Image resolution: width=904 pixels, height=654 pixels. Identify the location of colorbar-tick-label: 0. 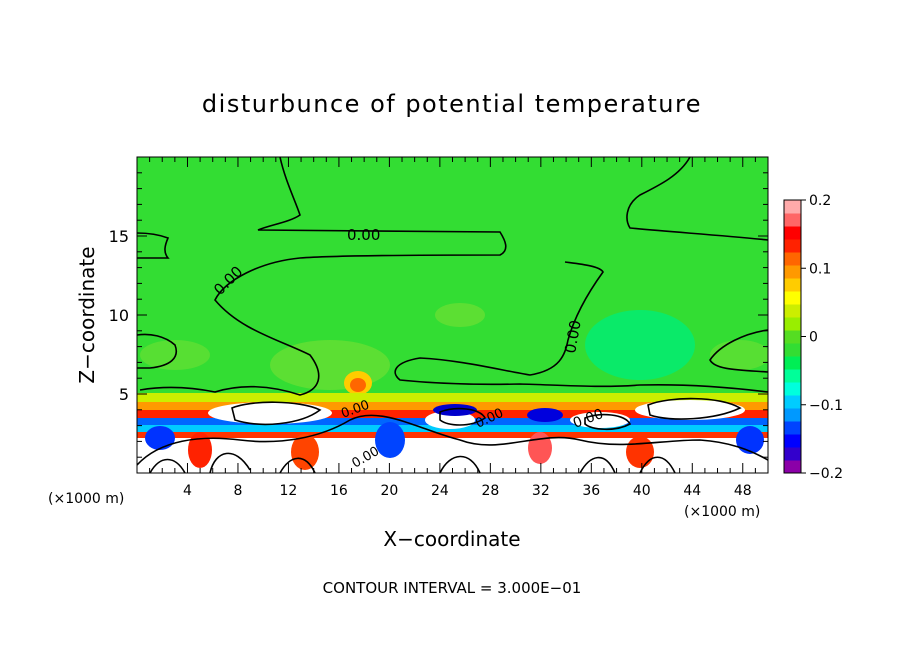
(813, 338).